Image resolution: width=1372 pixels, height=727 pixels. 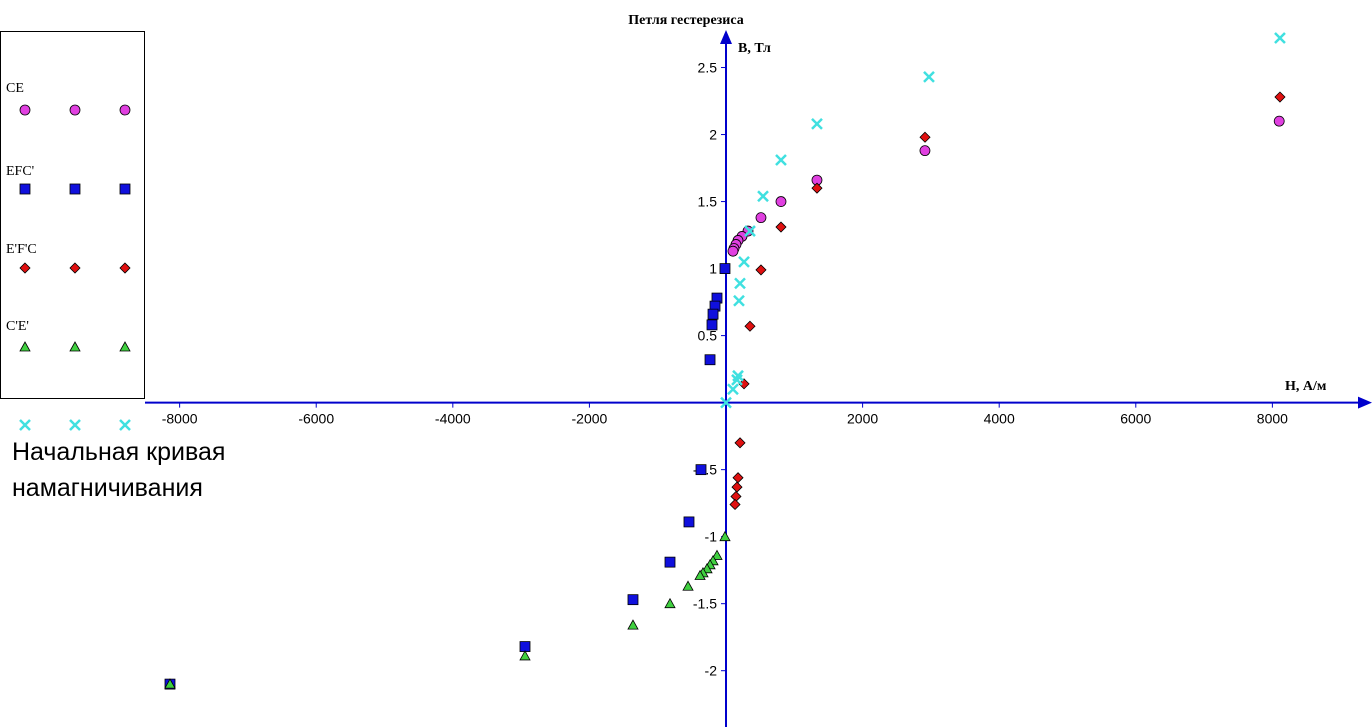 I want to click on chart-title: Петля гестерезиса, so click(x=686, y=20).